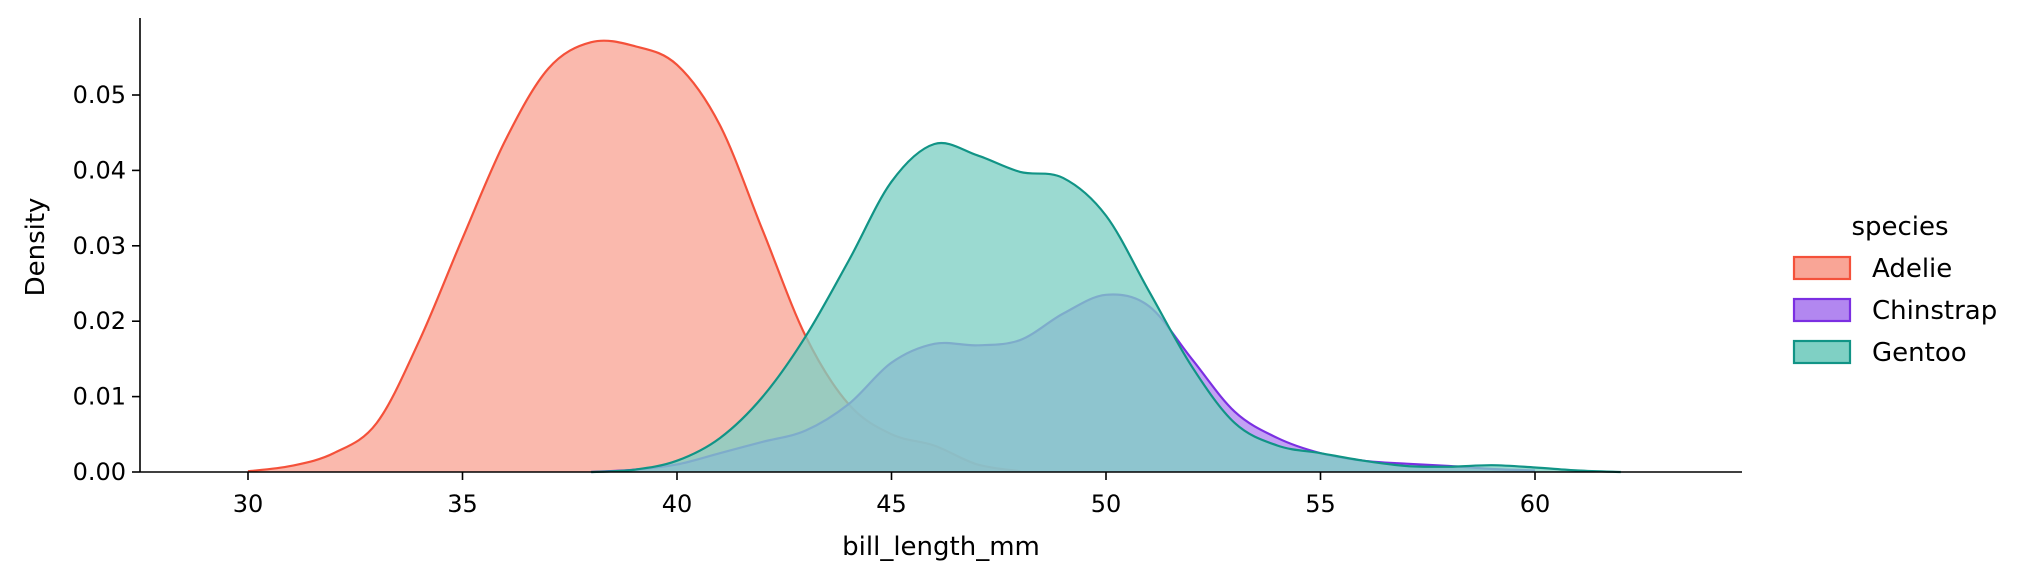 This screenshot has height=580, width=2029. I want to click on y-tick-label: 0.01, so click(99, 397).